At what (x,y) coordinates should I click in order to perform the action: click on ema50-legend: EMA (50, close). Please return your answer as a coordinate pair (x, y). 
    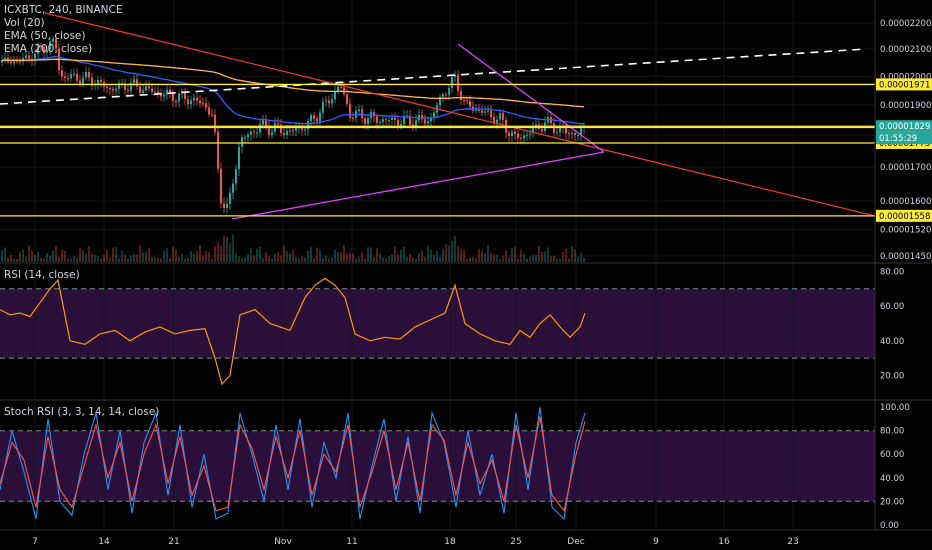
    Looking at the image, I should click on (45, 36).